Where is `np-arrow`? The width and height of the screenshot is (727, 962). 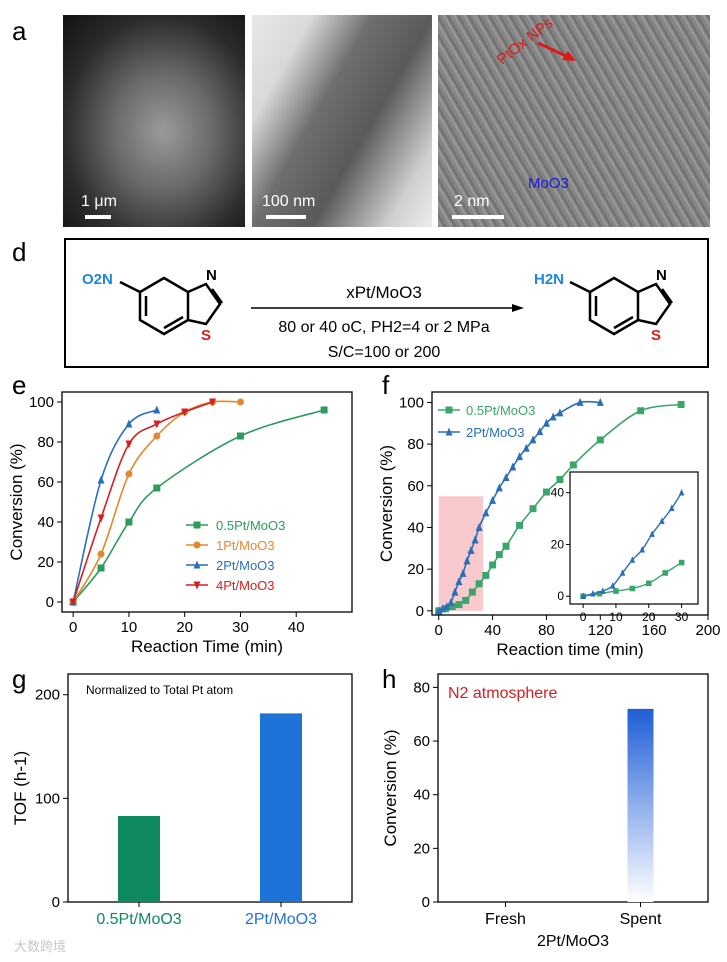
np-arrow is located at coordinates (556, 51).